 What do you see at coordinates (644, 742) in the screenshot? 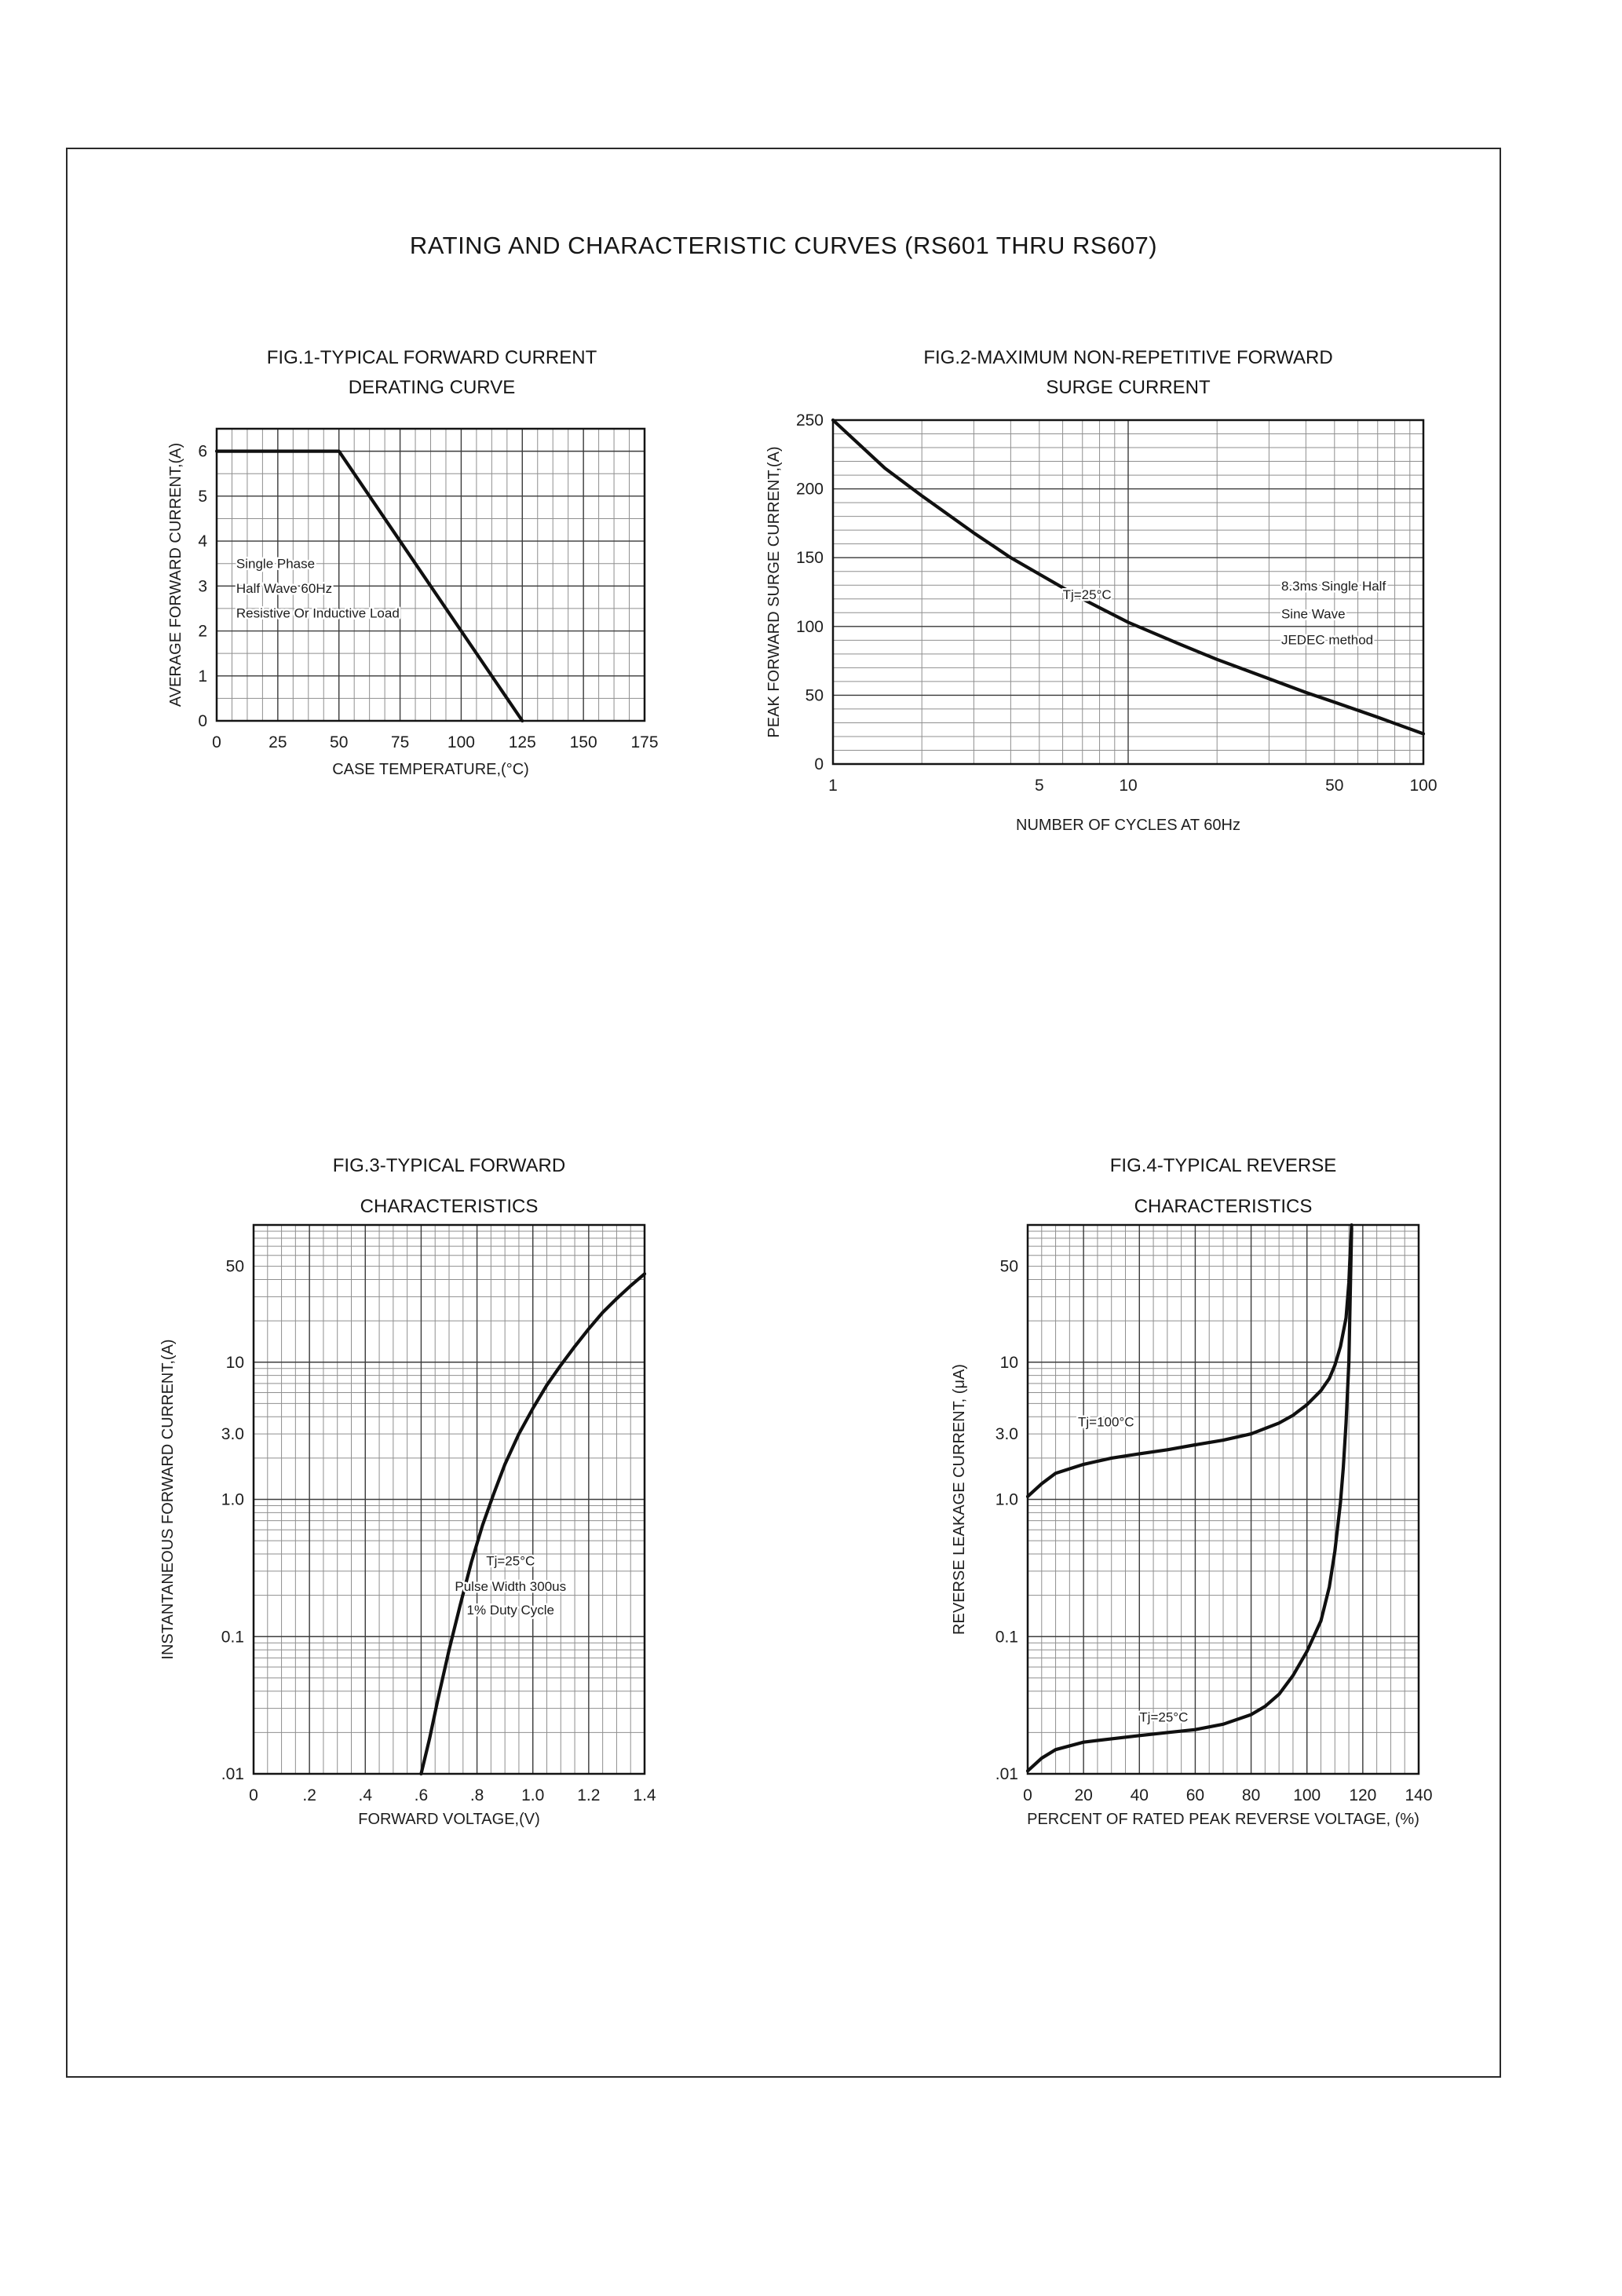
I see `svg-text: 175` at bounding box center [644, 742].